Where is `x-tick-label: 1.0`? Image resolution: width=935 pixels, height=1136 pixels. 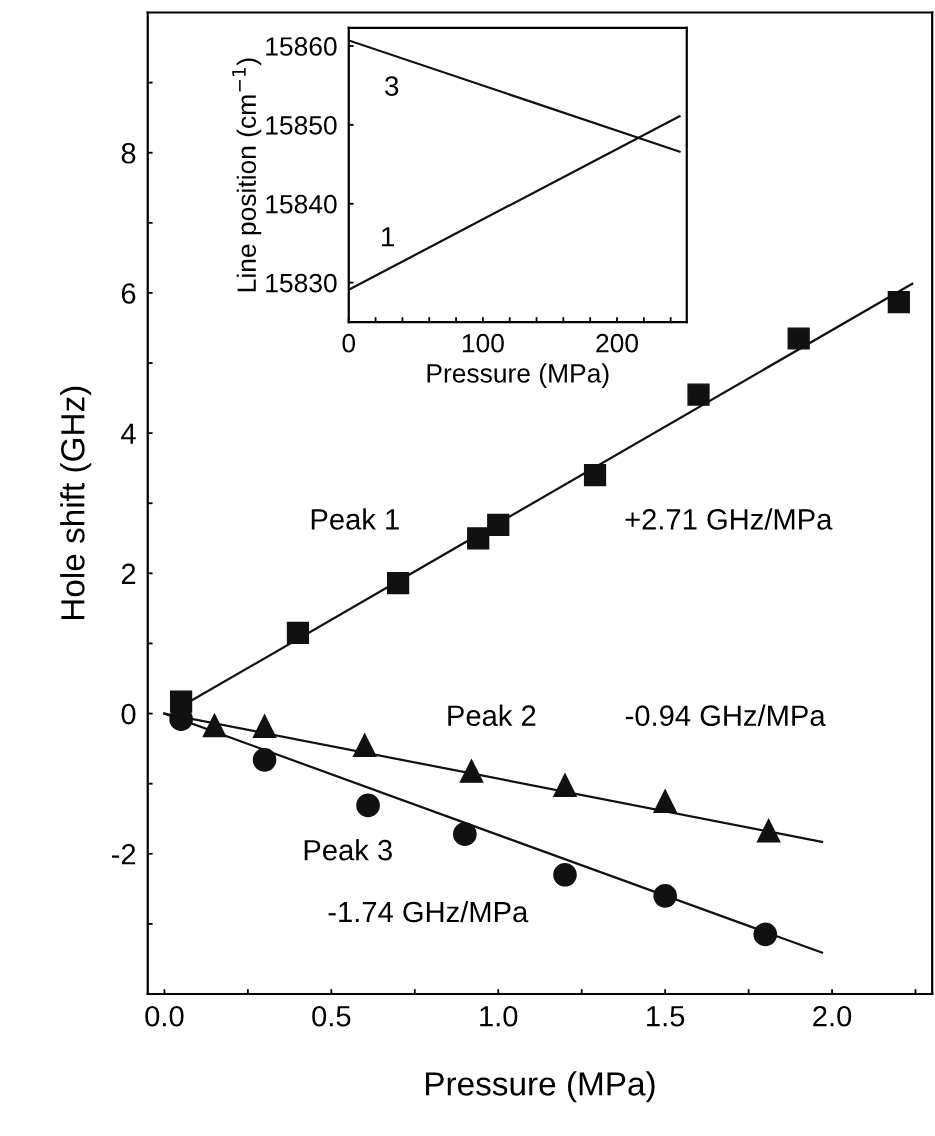
x-tick-label: 1.0 is located at coordinates (499, 1016).